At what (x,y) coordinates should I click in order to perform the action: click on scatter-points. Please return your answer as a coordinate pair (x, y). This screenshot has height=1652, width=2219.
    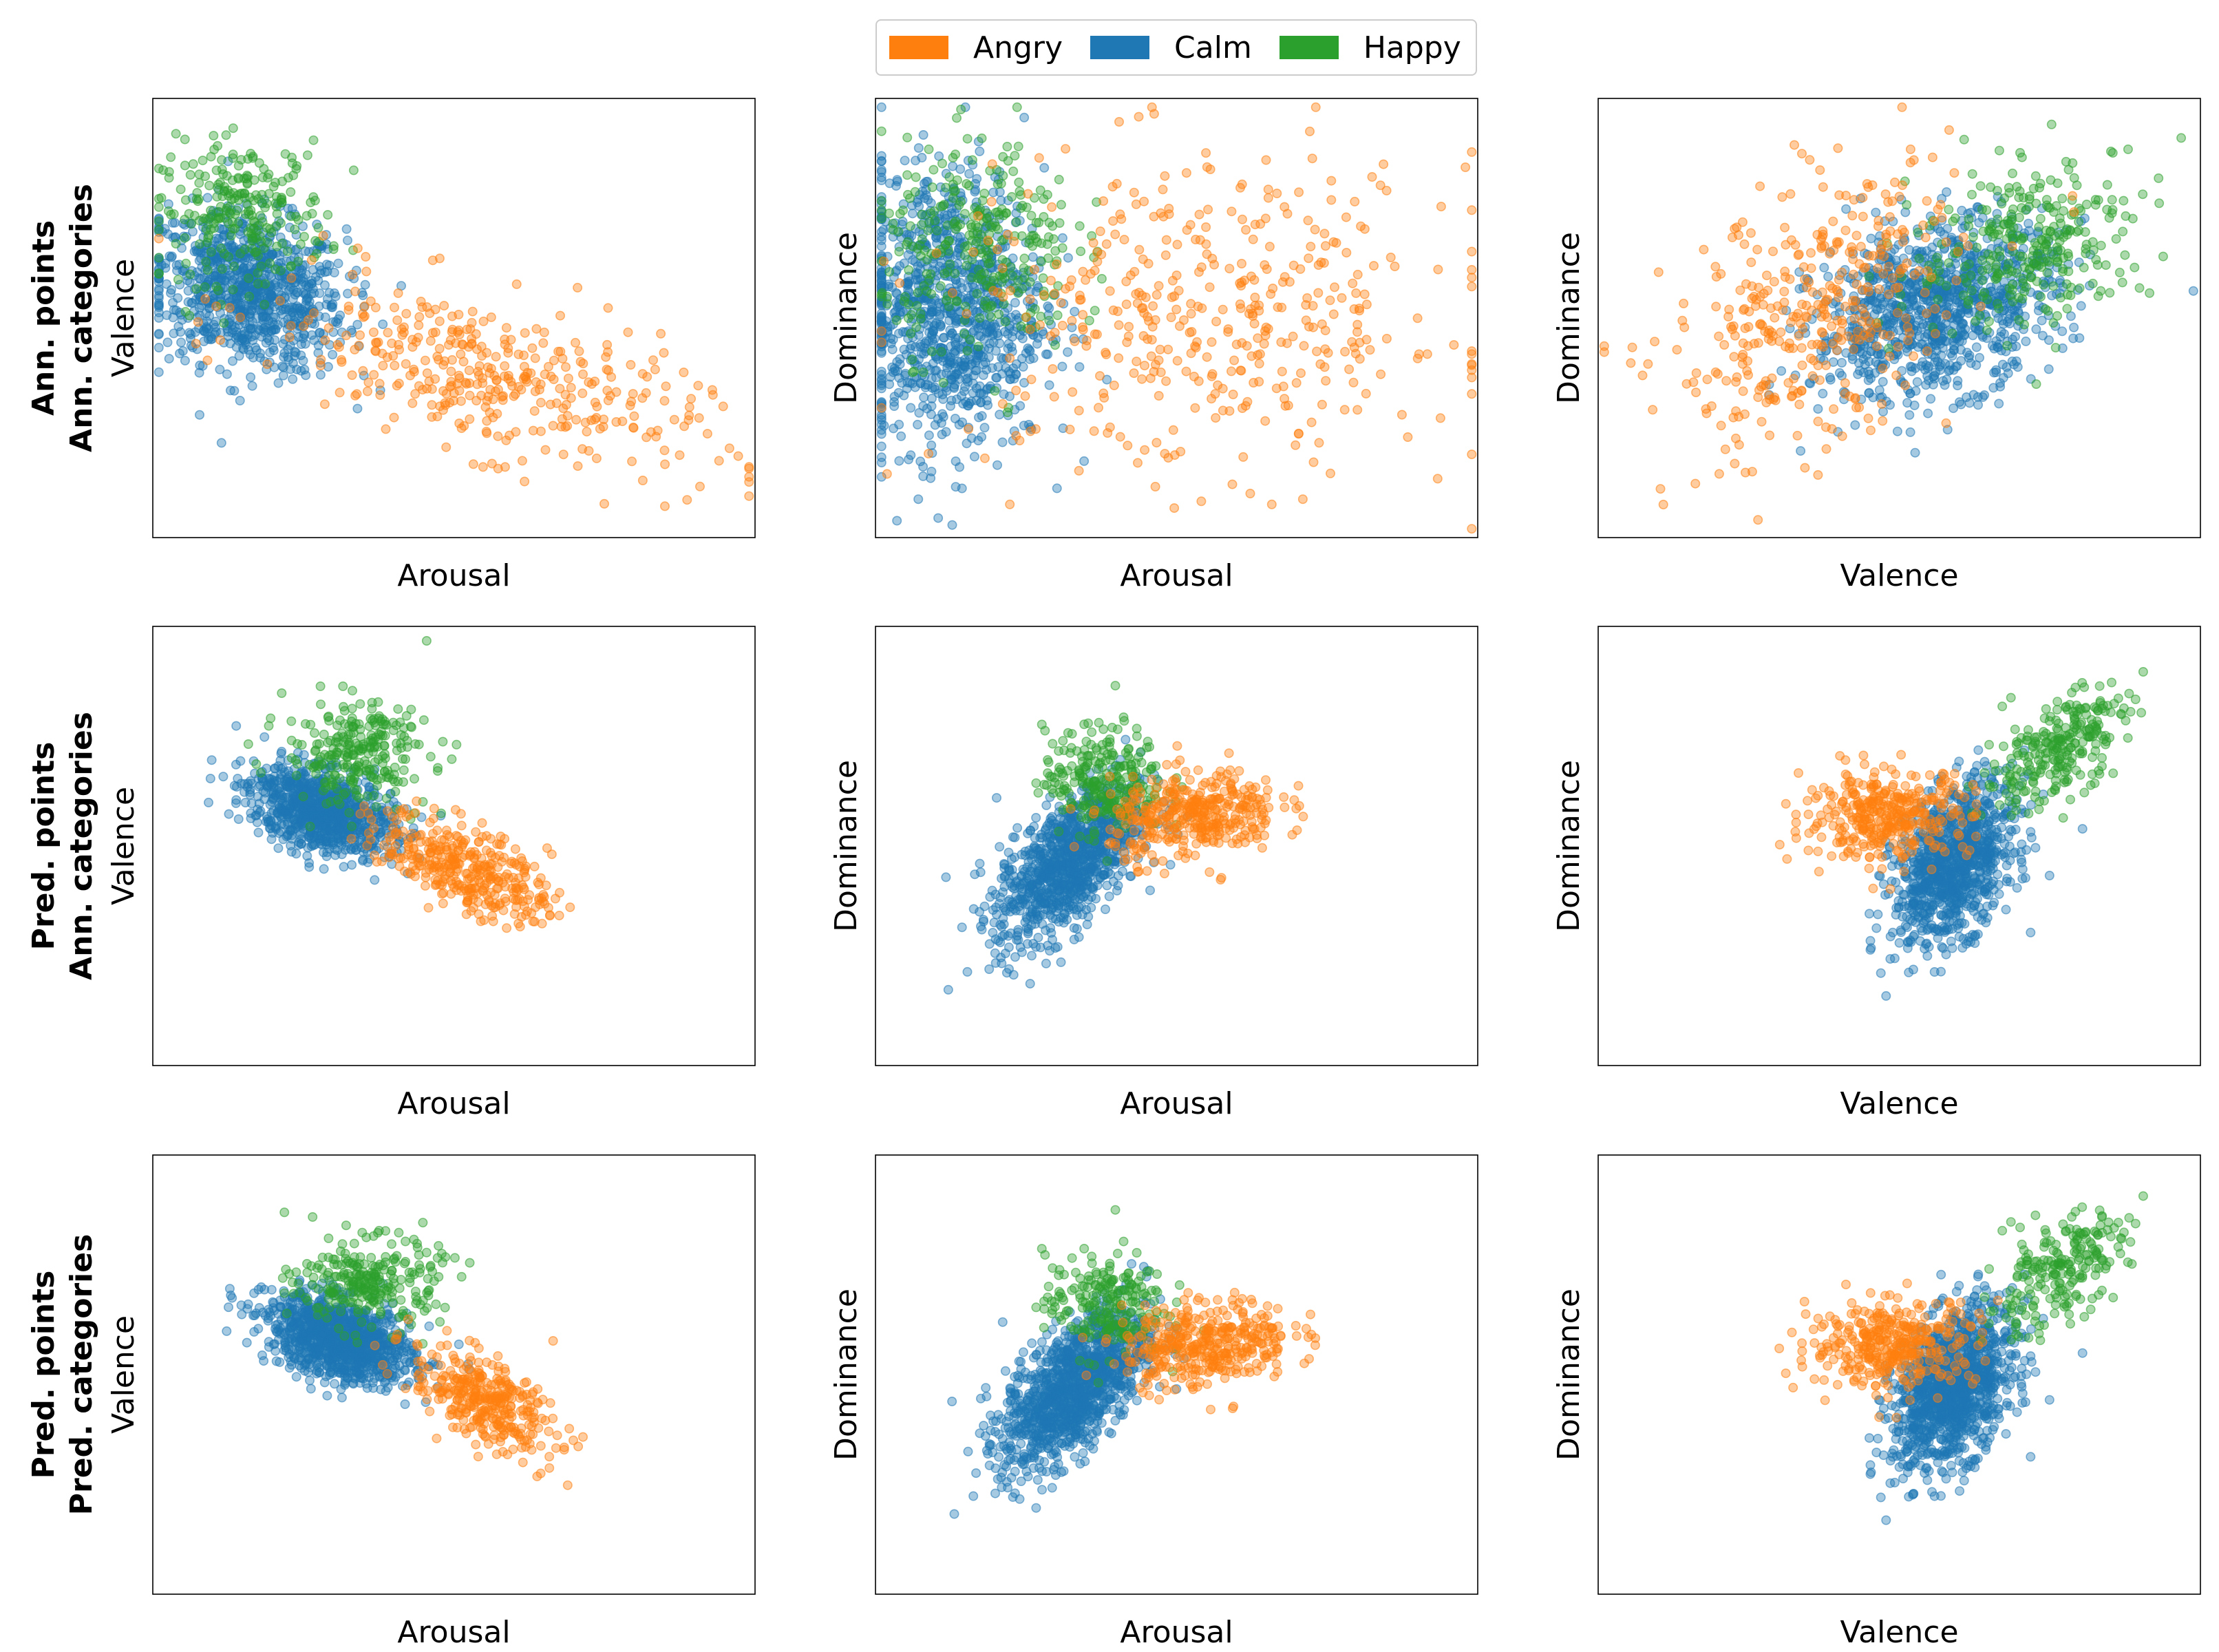
    Looking at the image, I should click on (1898, 313).